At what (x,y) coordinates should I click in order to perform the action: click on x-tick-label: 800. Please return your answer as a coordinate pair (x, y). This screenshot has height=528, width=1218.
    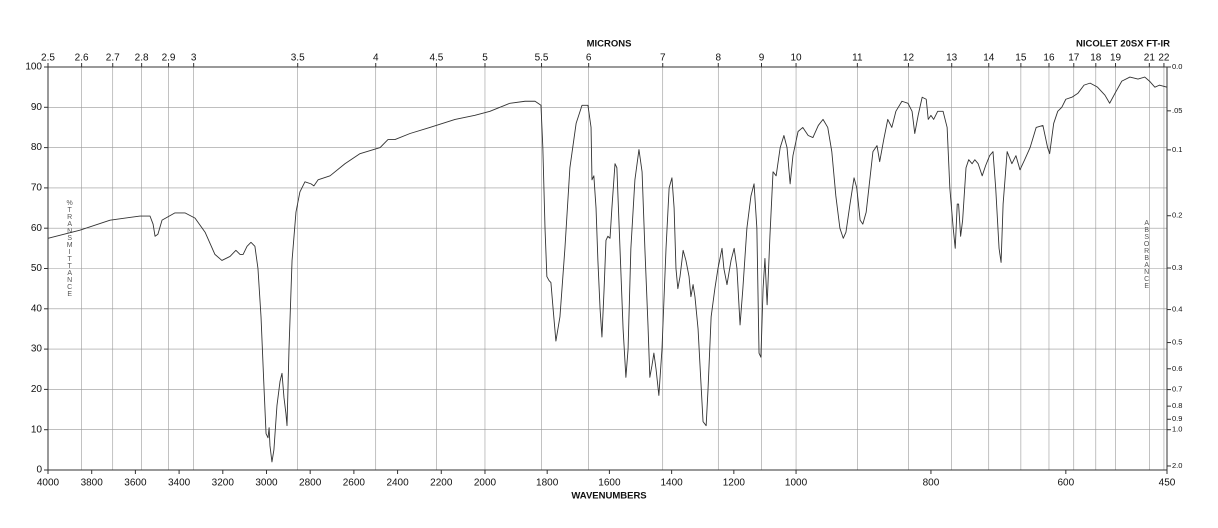
    Looking at the image, I should click on (931, 483).